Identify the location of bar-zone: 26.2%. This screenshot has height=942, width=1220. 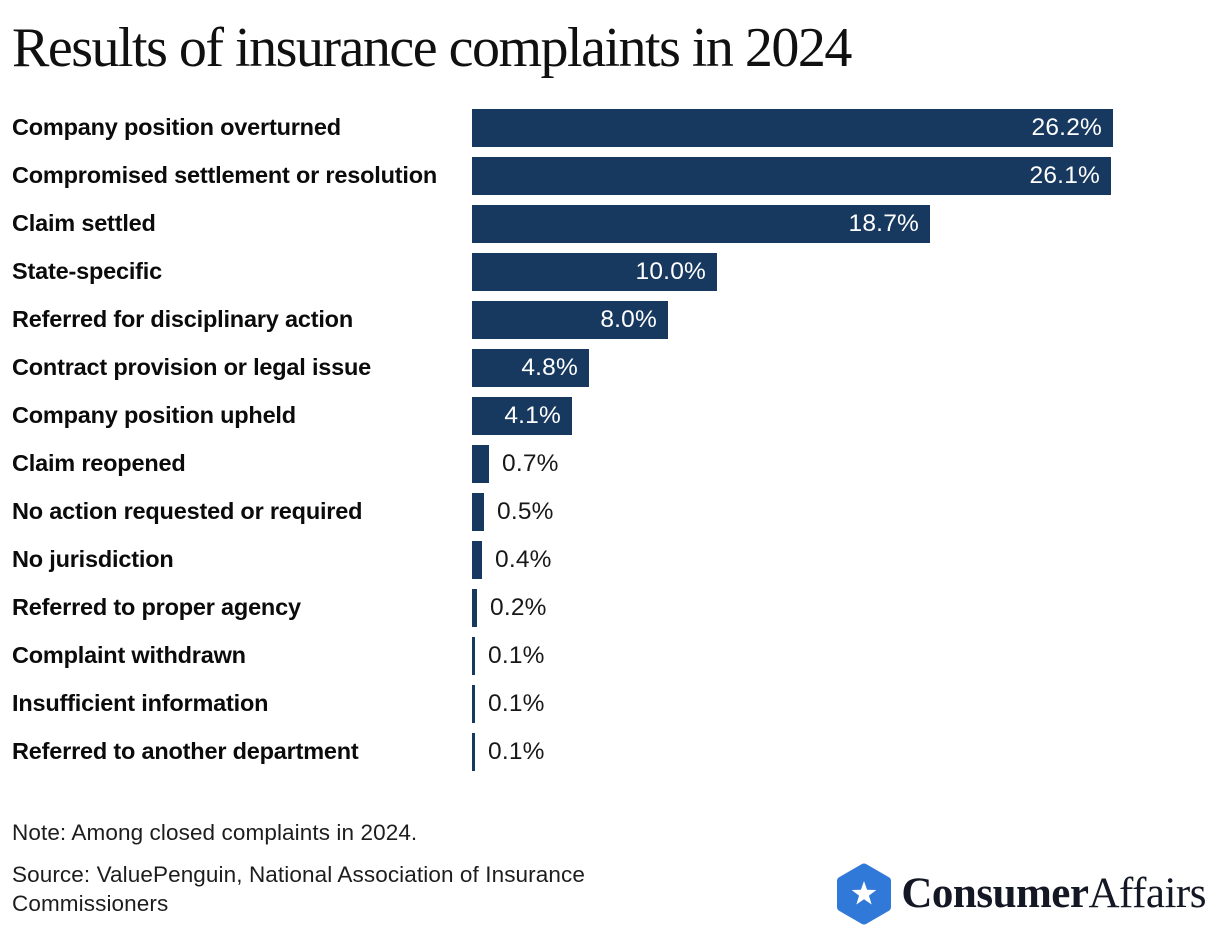
(840, 127).